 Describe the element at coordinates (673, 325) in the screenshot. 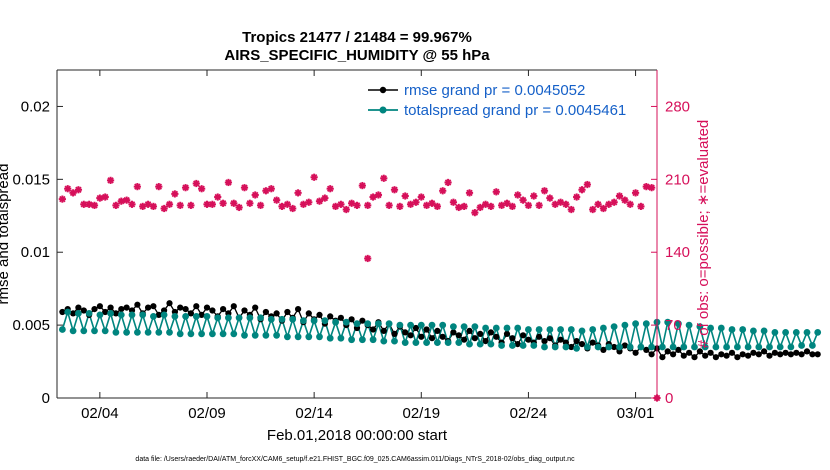

I see `y2-tick-label: 70` at that location.